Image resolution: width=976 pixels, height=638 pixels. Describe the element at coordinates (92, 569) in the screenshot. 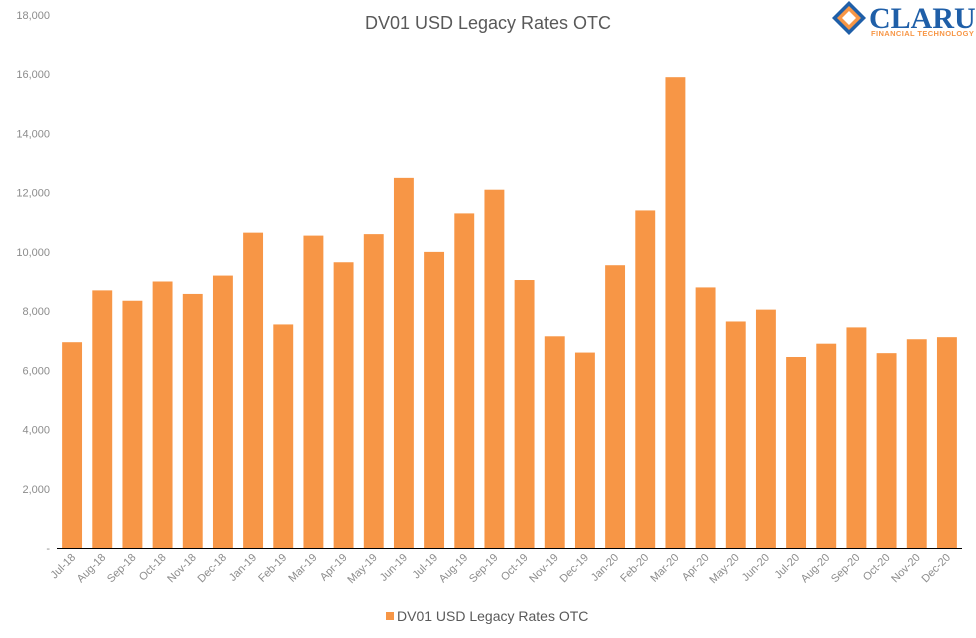

I see `x-tick-label: Aug-18` at that location.